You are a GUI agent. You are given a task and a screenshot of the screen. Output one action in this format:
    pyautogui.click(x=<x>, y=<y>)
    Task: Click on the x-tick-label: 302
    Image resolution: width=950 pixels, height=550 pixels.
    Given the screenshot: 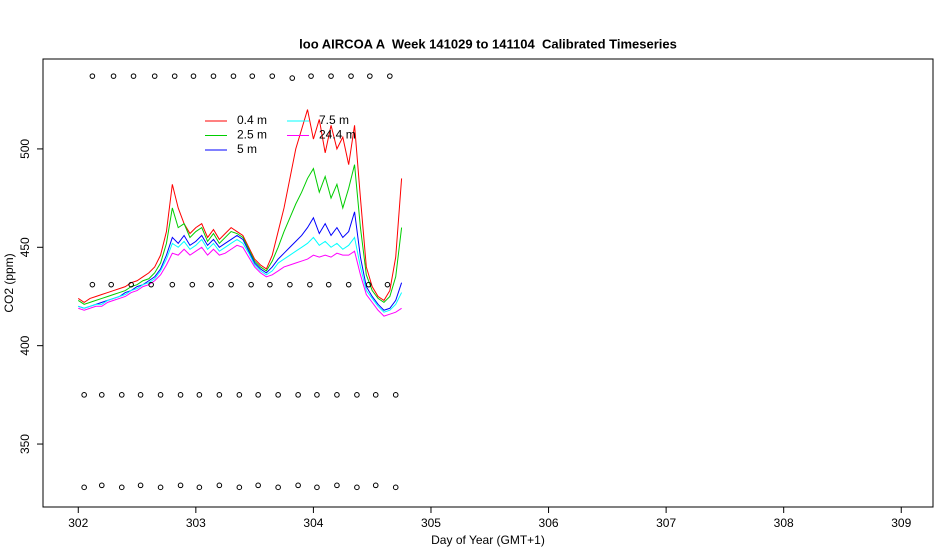 What is the action you would take?
    pyautogui.click(x=78, y=523)
    